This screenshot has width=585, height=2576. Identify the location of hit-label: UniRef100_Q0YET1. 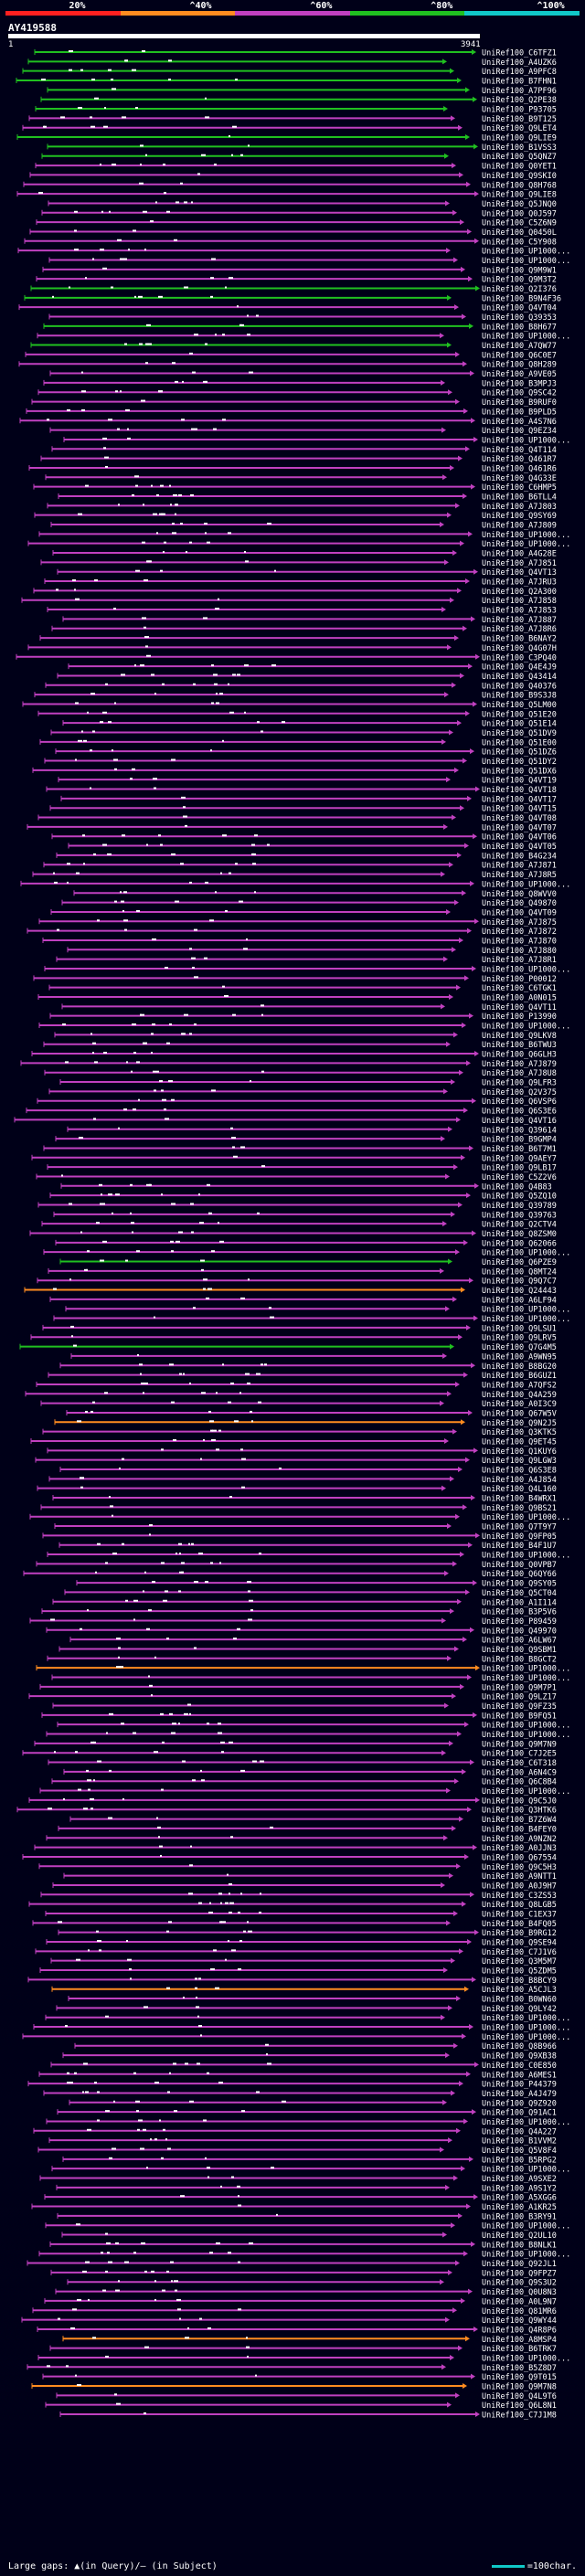
(519, 167).